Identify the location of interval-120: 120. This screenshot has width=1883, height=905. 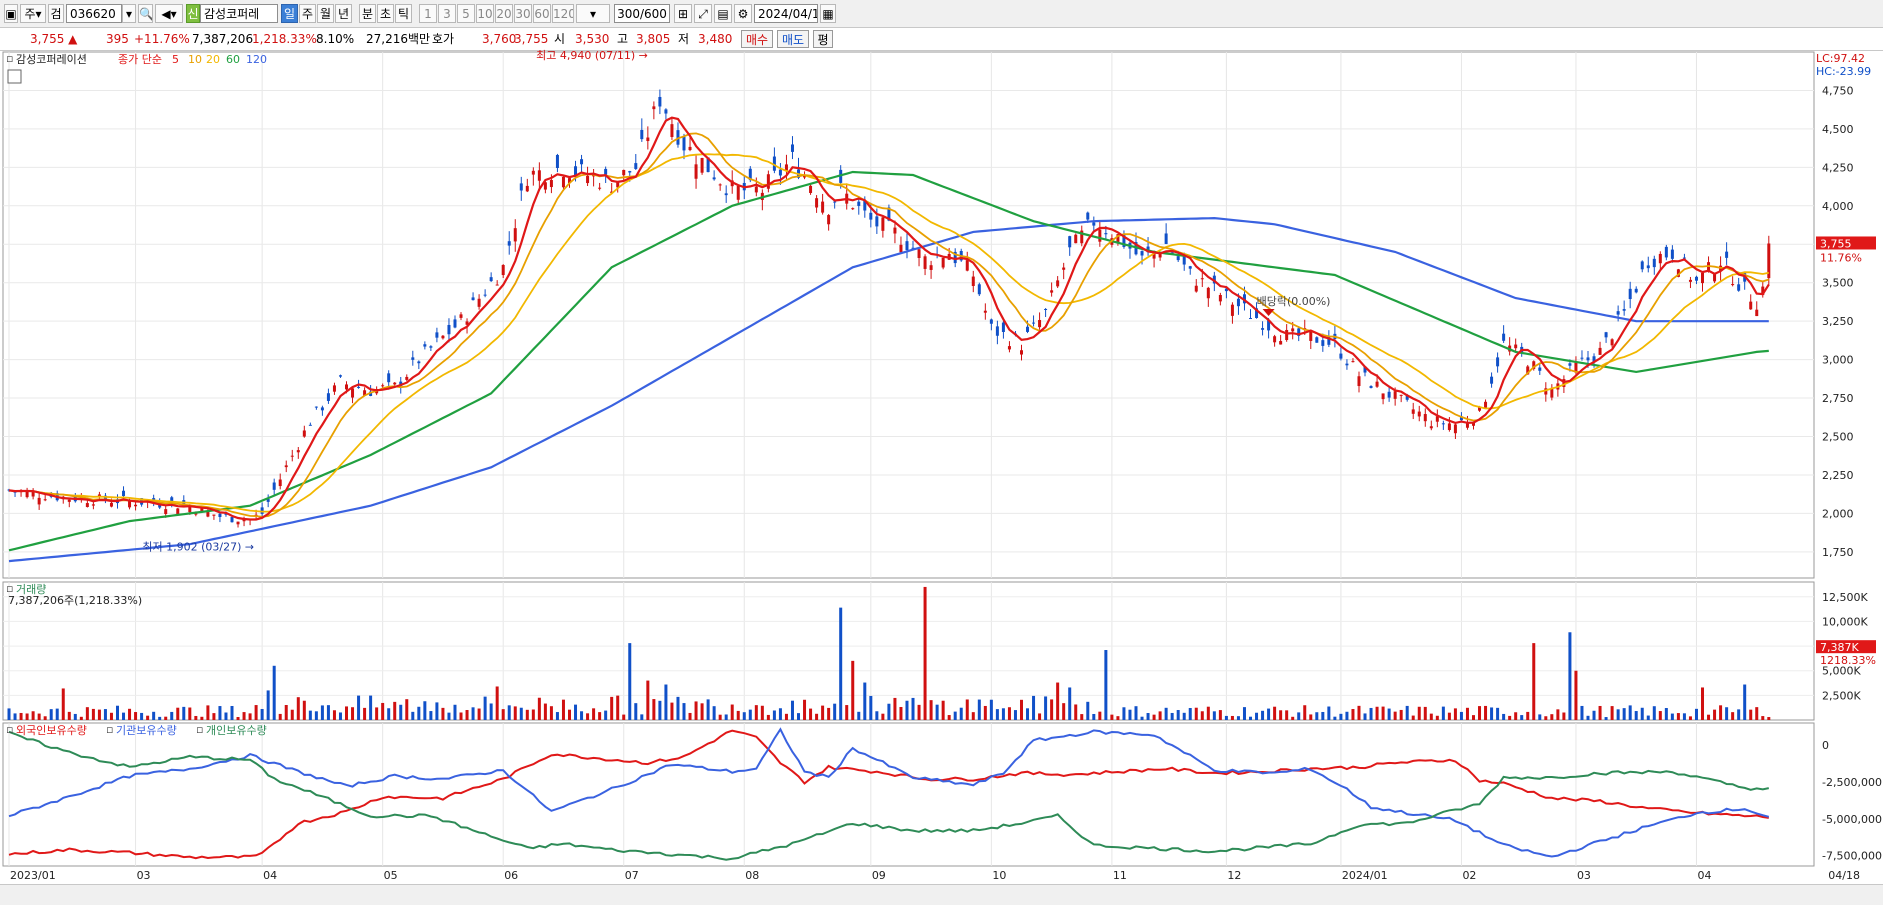
(563, 13).